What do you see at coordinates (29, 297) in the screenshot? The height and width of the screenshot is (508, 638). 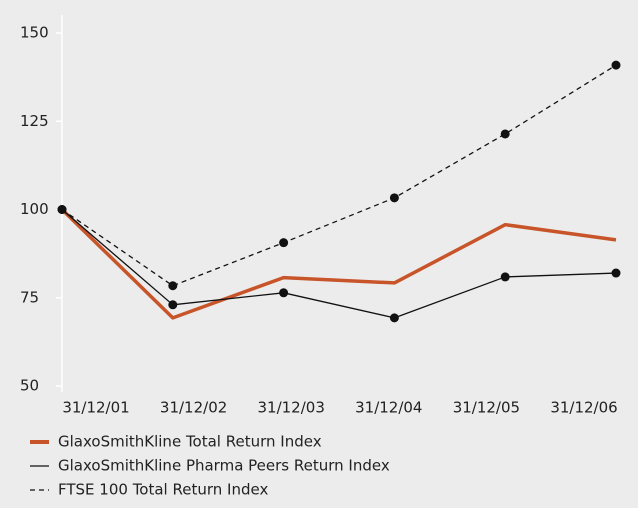 I see `y-tick-label: 75` at bounding box center [29, 297].